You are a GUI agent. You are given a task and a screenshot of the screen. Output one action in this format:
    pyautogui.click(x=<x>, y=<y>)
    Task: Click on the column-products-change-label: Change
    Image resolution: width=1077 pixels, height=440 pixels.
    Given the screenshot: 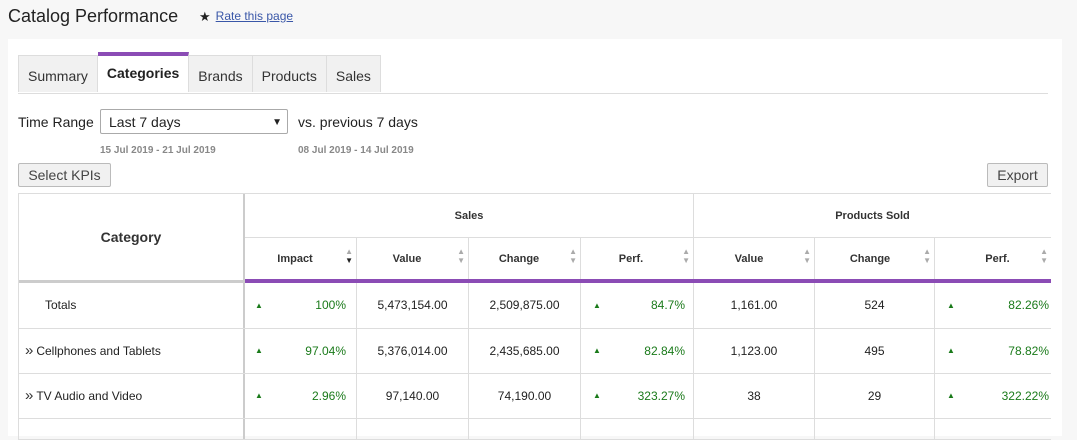 What is the action you would take?
    pyautogui.click(x=870, y=259)
    